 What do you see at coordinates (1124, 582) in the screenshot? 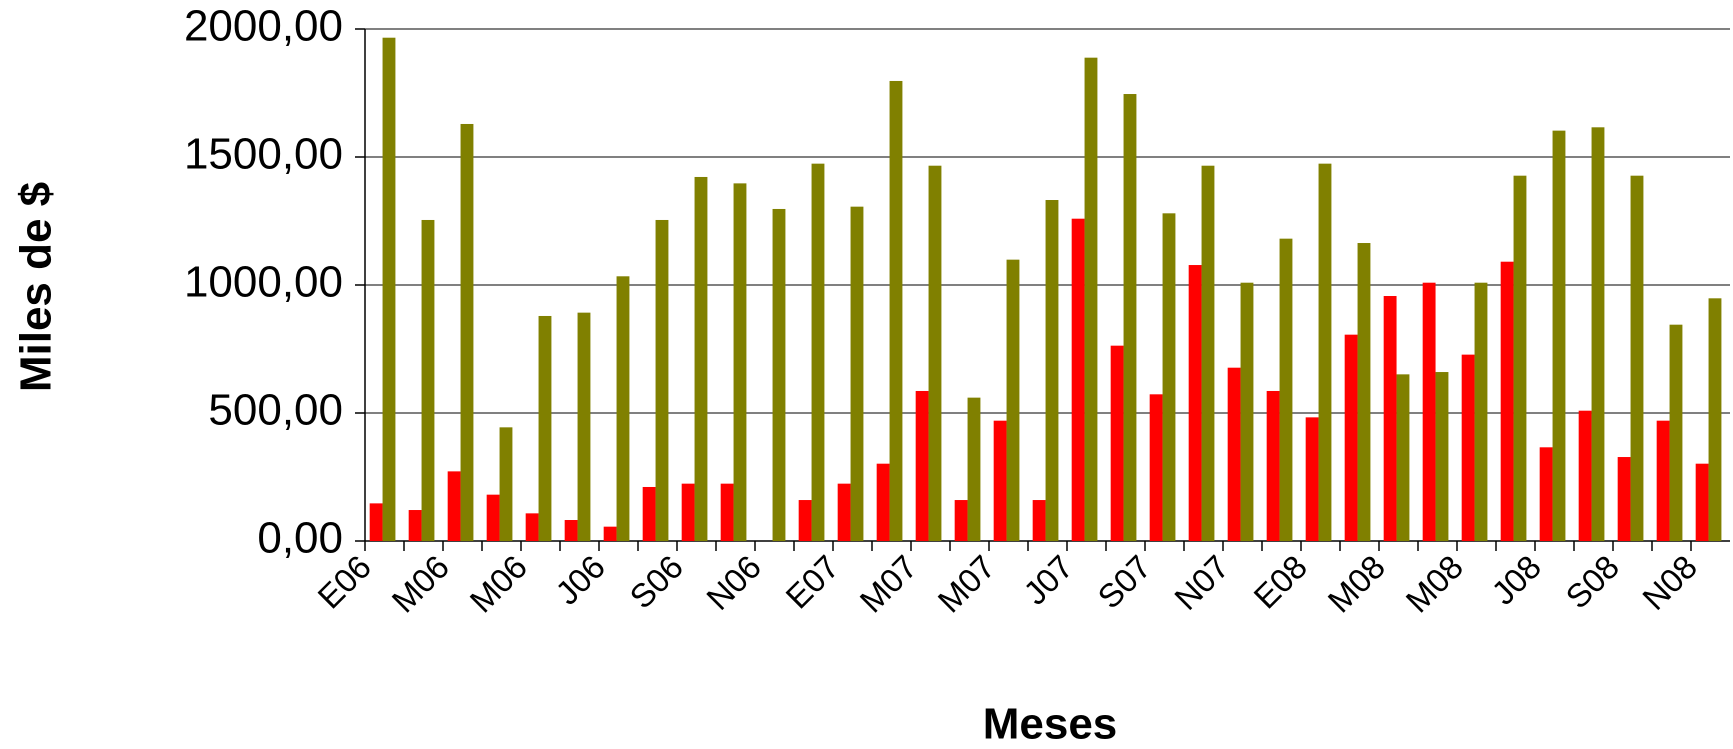
I see `x-tick-label: S07` at bounding box center [1124, 582].